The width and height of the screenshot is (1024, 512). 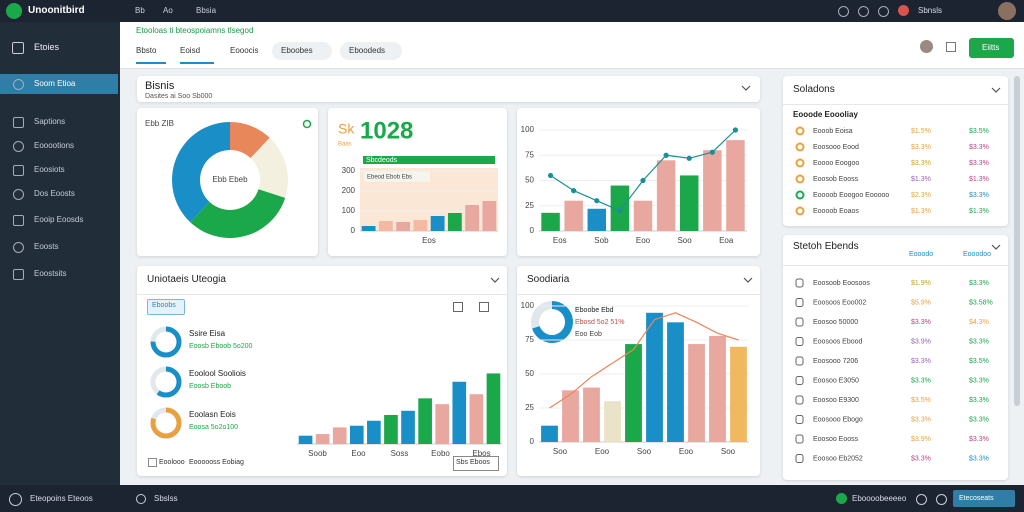 I want to click on footer-label: Sbs Eboos, so click(x=473, y=462).